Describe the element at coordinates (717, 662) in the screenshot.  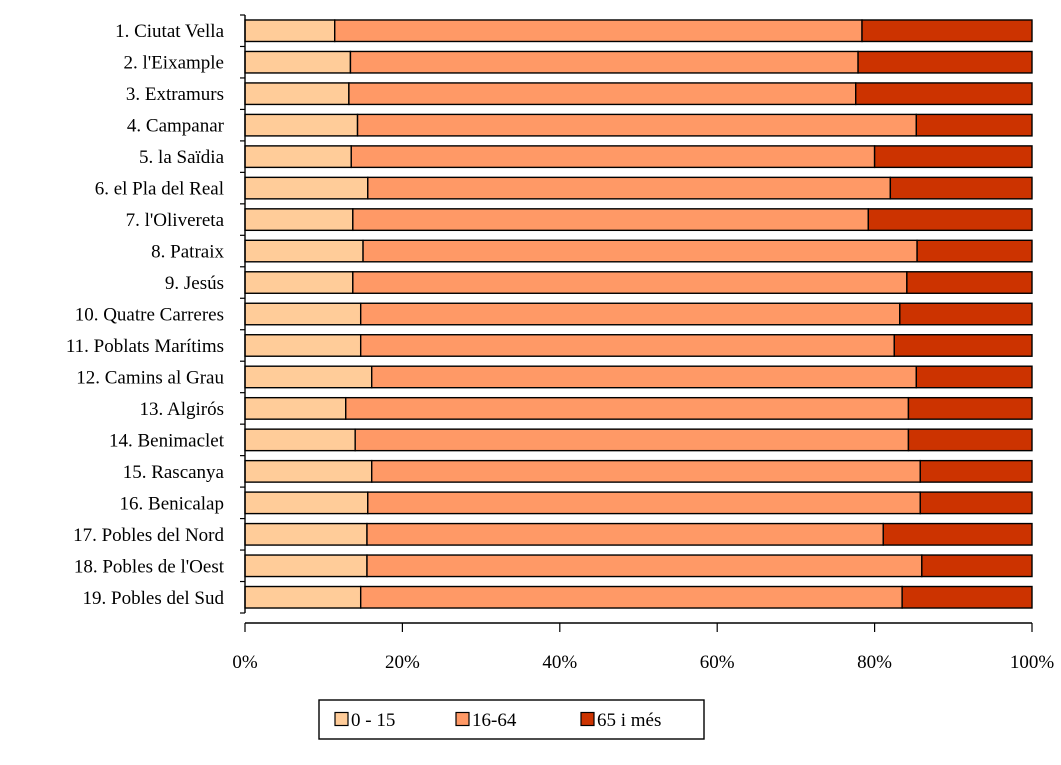
I see `x-tick-label: 60%` at that location.